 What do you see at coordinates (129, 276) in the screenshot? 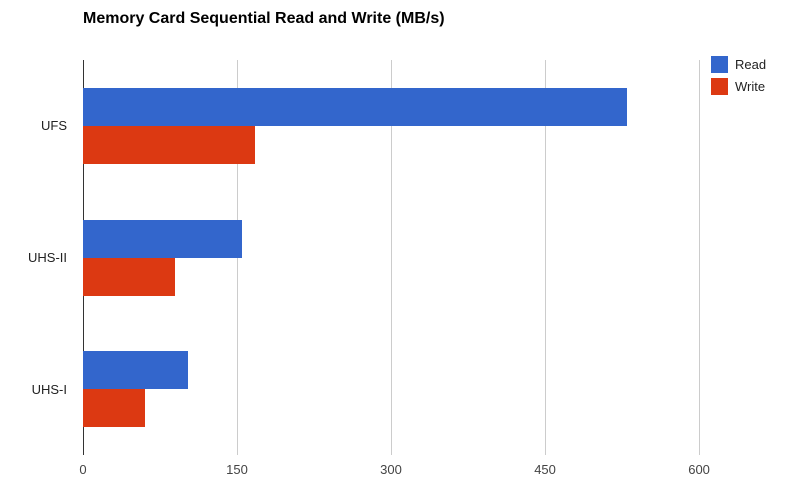
I see `bar-write-uhs-ii` at bounding box center [129, 276].